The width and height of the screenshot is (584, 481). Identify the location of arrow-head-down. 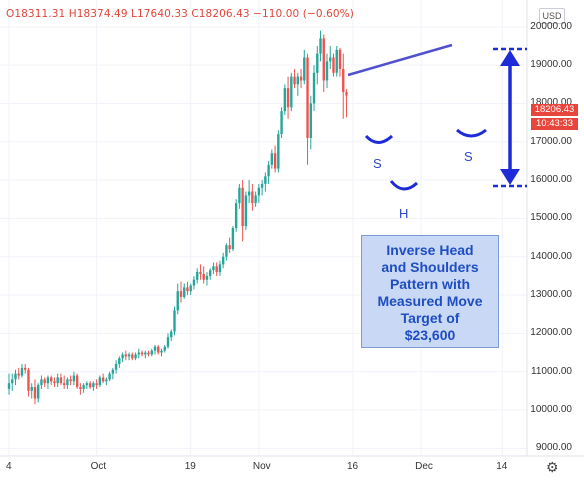
(510, 177).